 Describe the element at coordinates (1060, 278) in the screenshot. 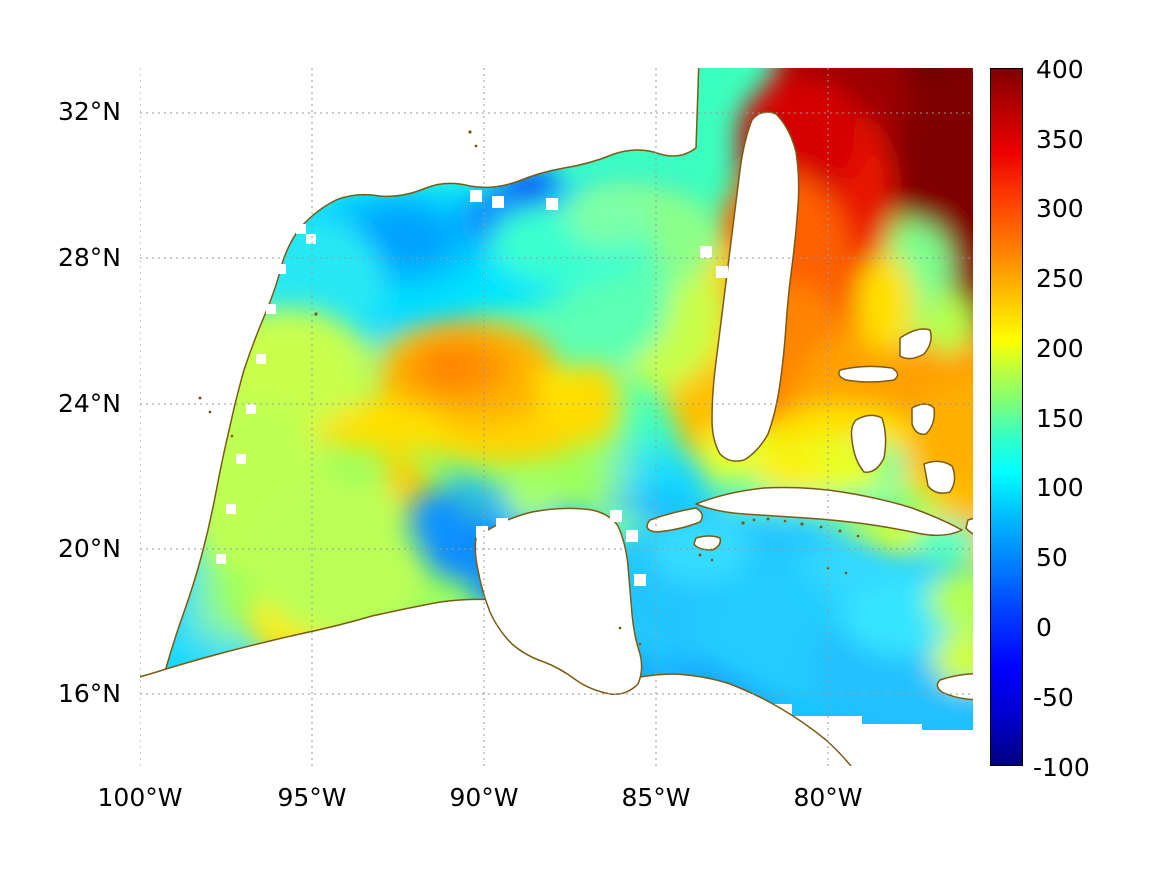

I see `cbar-label-250: 250` at that location.